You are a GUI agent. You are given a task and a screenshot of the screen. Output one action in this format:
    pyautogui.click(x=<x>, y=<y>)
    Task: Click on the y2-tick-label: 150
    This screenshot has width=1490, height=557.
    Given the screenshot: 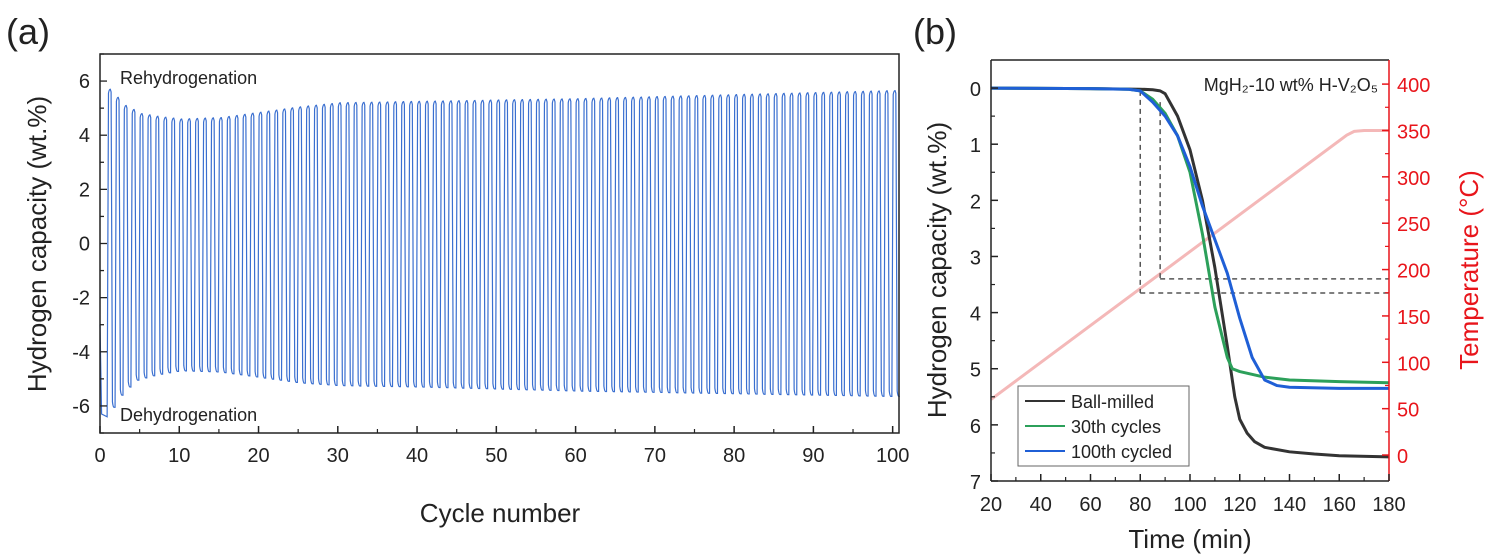 What is the action you would take?
    pyautogui.click(x=1413, y=318)
    